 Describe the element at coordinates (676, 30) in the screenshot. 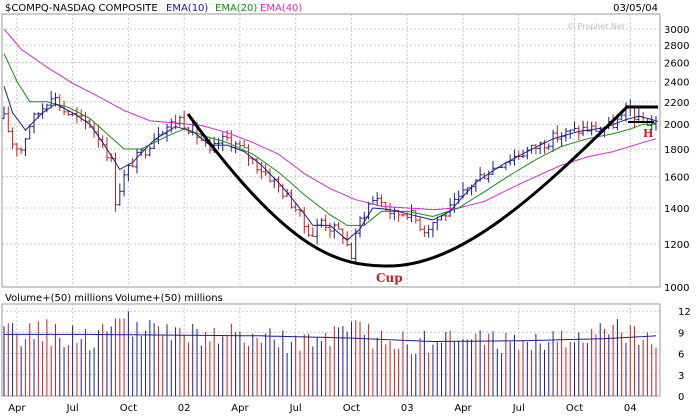

I see `price-tick-label: 3000` at that location.